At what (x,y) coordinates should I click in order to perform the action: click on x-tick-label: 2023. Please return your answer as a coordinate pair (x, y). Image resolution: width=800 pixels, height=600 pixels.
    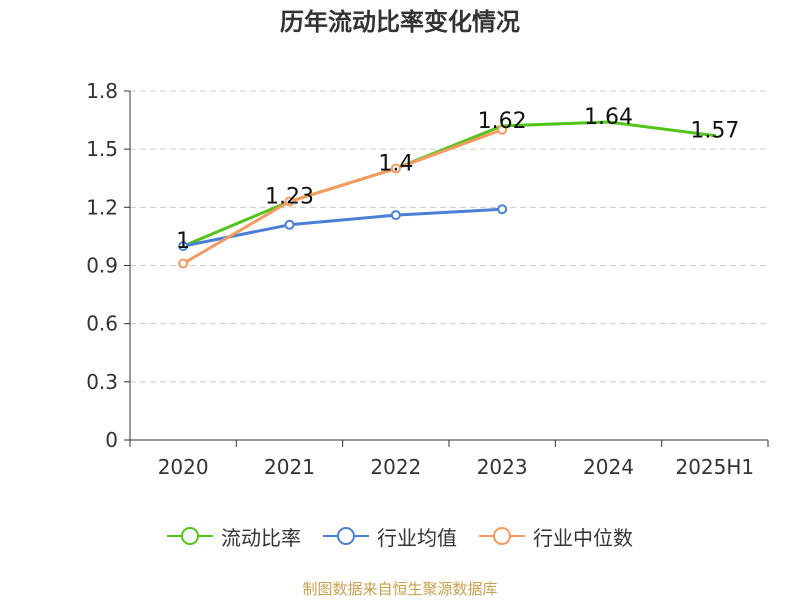
    Looking at the image, I should click on (502, 467).